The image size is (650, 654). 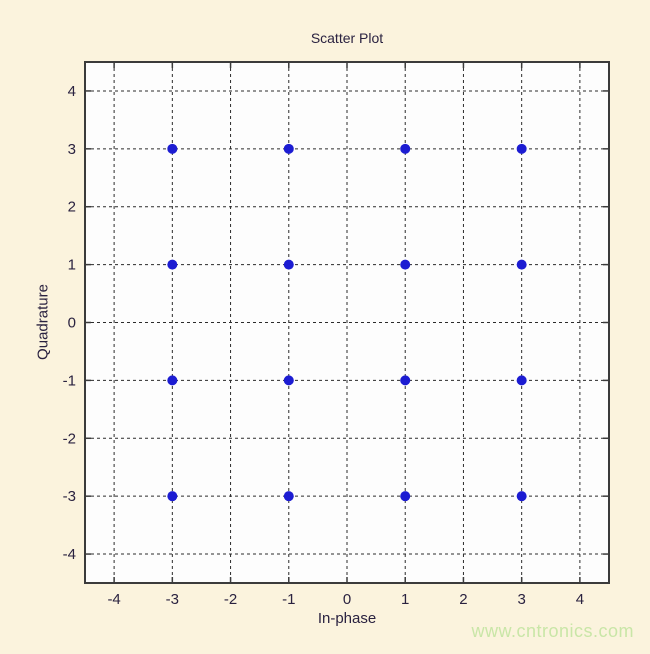 What do you see at coordinates (72, 323) in the screenshot?
I see `y-tick-label: 0` at bounding box center [72, 323].